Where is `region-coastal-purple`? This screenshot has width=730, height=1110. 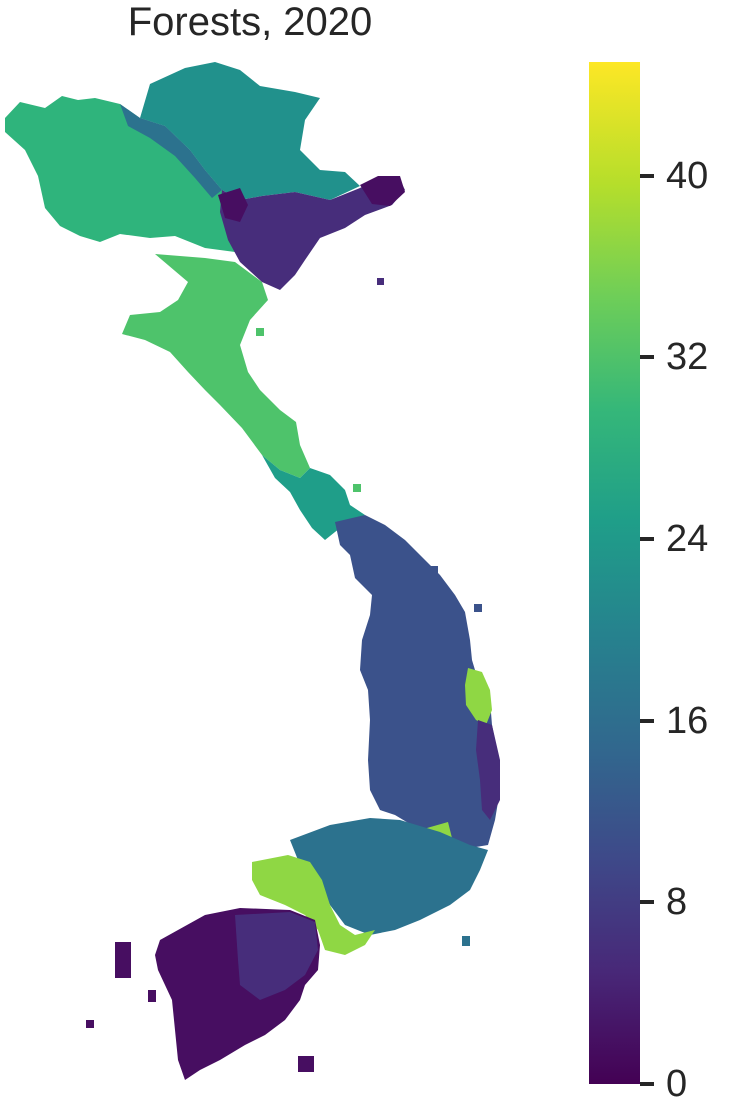
region-coastal-purple is located at coordinates (488, 770).